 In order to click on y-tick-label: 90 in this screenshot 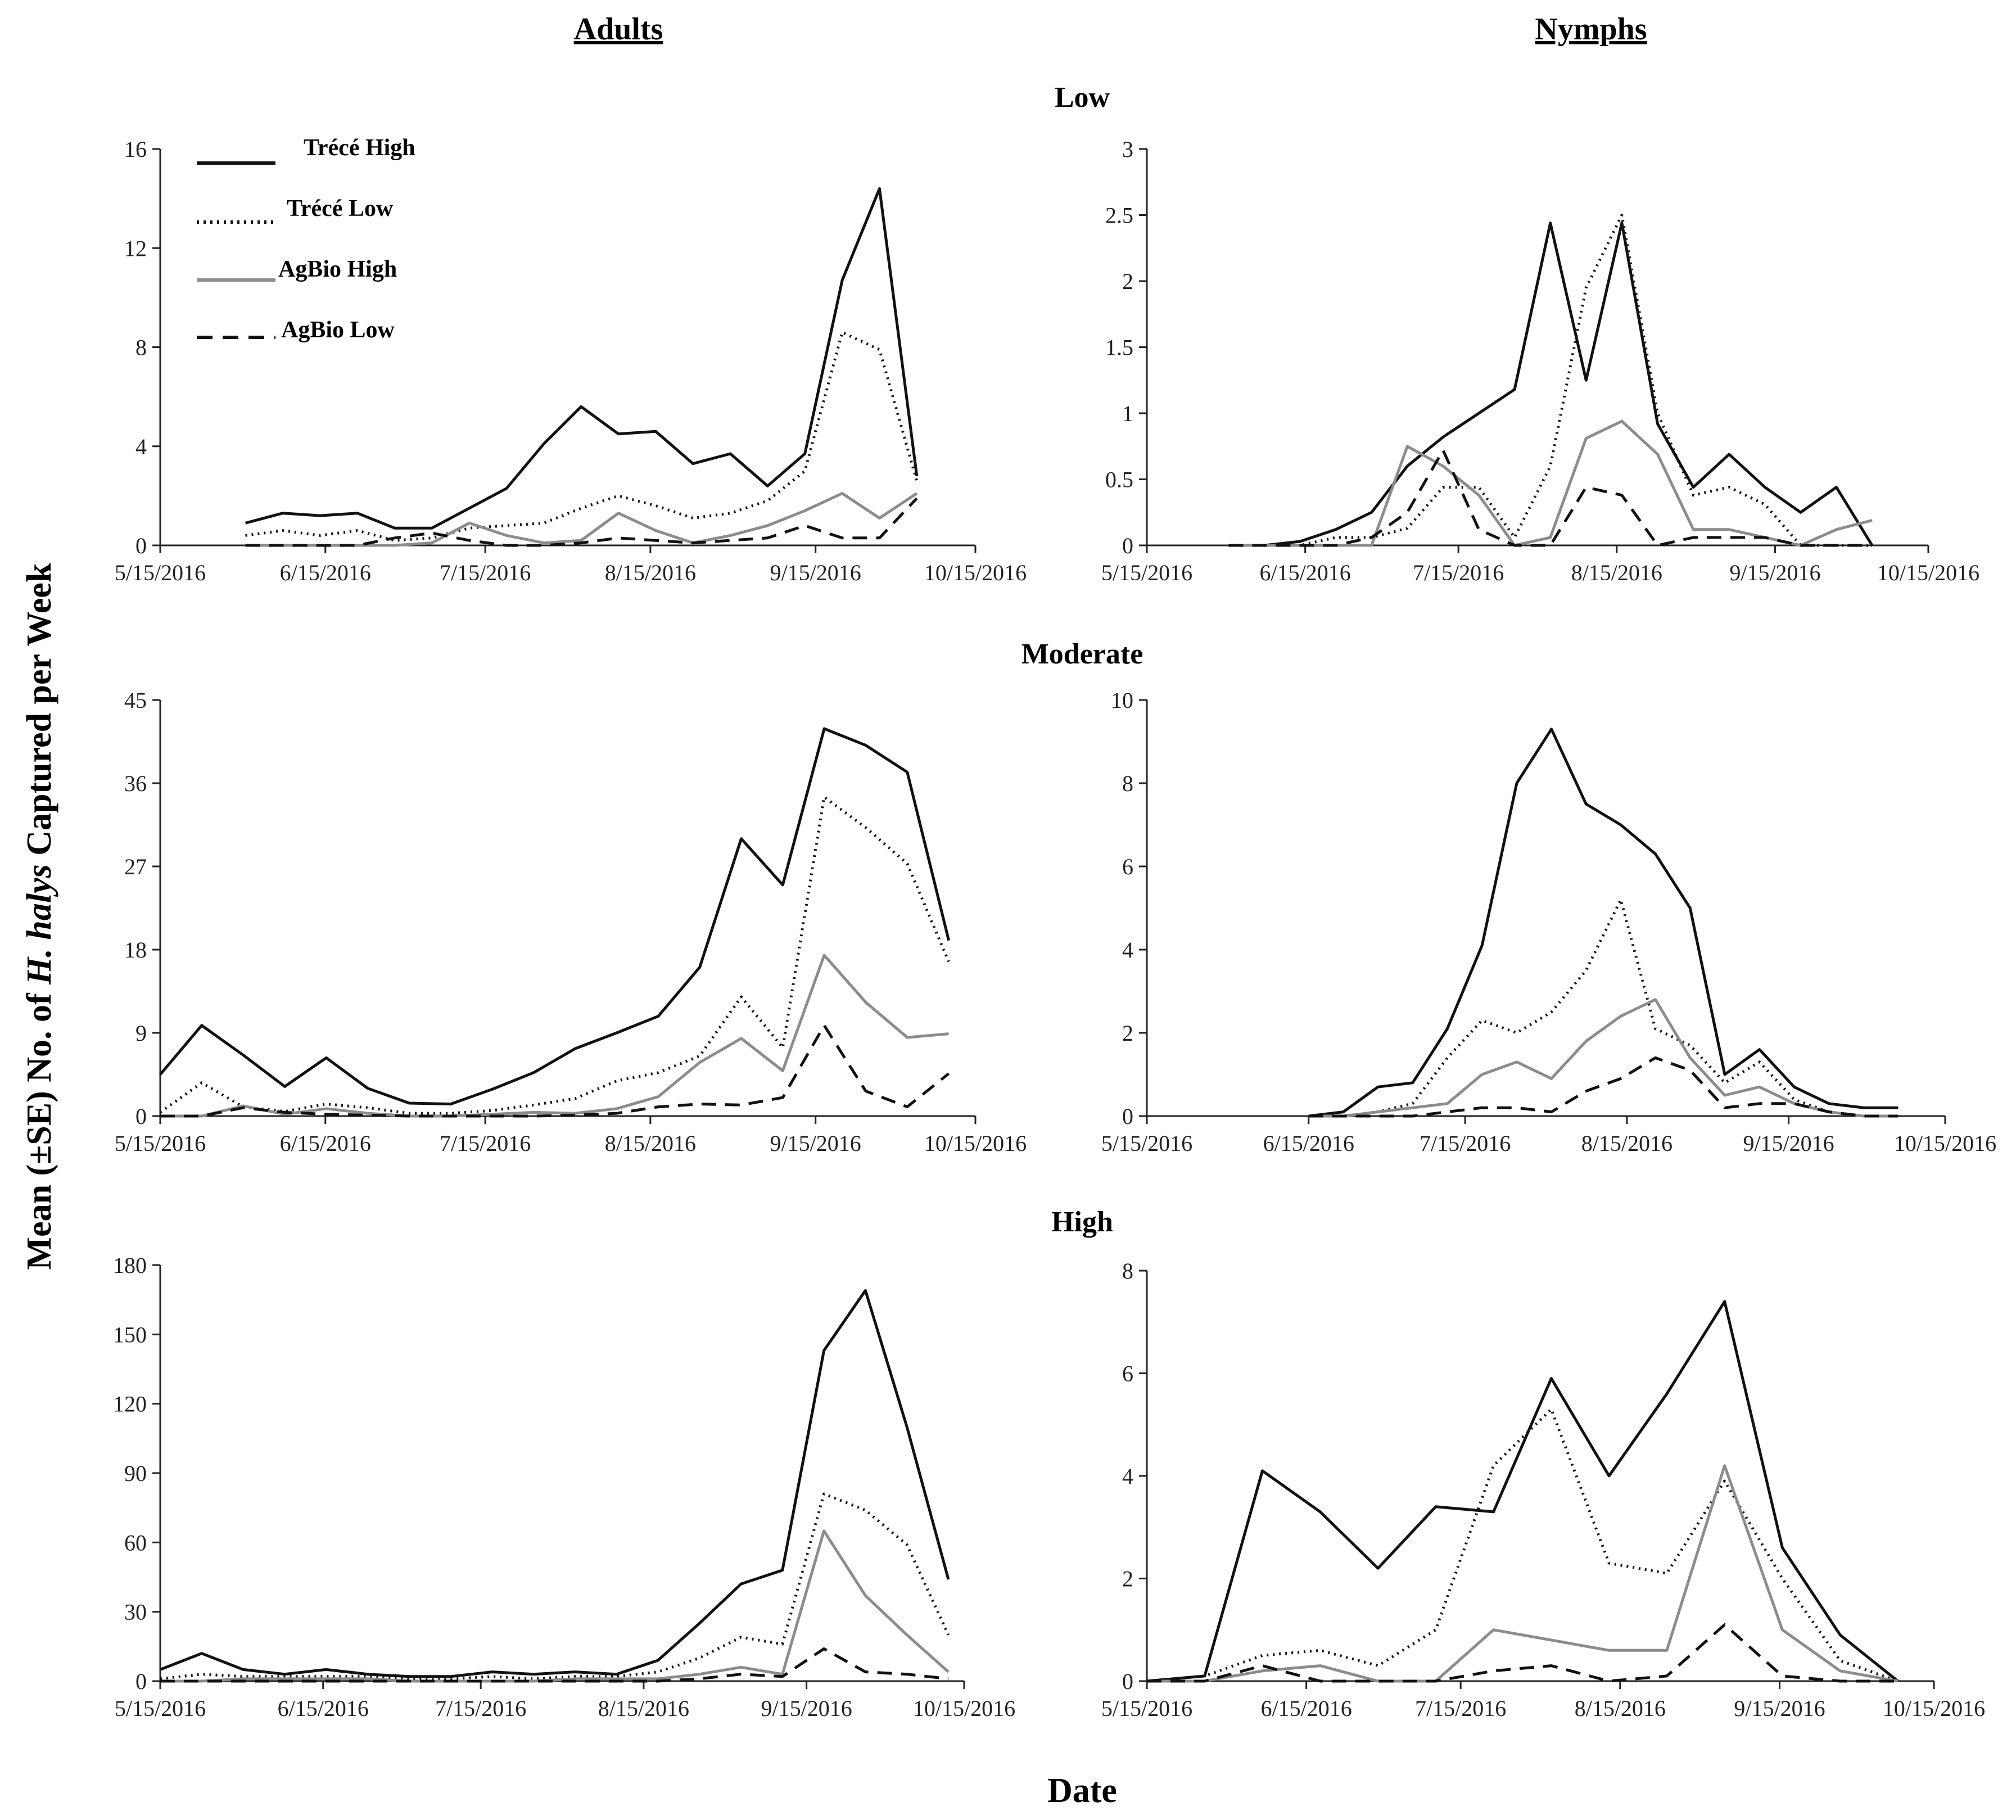, I will do `click(135, 1473)`.